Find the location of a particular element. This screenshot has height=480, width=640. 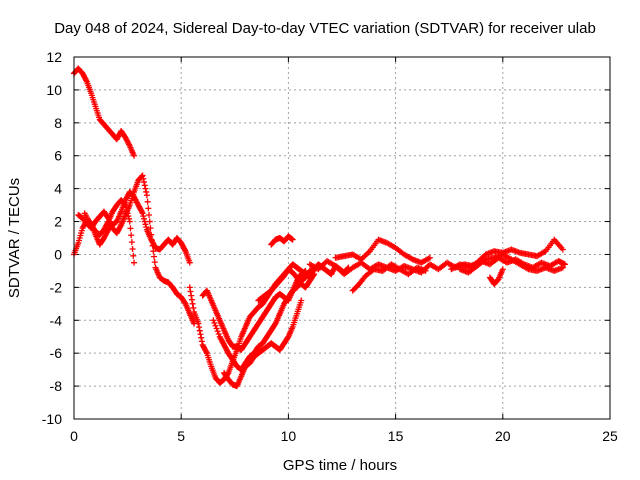

x-tick-label: 5 is located at coordinates (181, 436).